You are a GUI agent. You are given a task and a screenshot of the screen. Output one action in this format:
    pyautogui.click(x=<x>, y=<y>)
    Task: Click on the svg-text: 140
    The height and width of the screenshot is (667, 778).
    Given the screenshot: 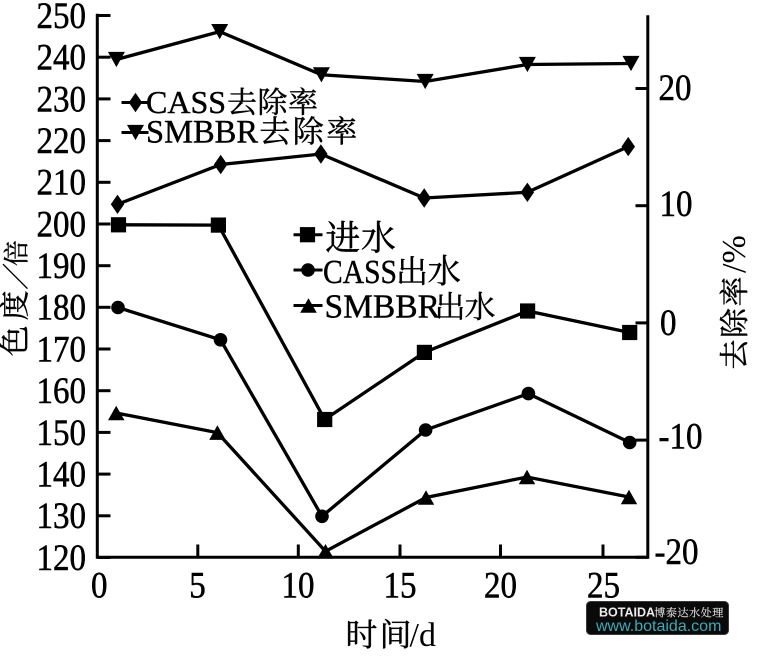 What is the action you would take?
    pyautogui.click(x=61, y=474)
    